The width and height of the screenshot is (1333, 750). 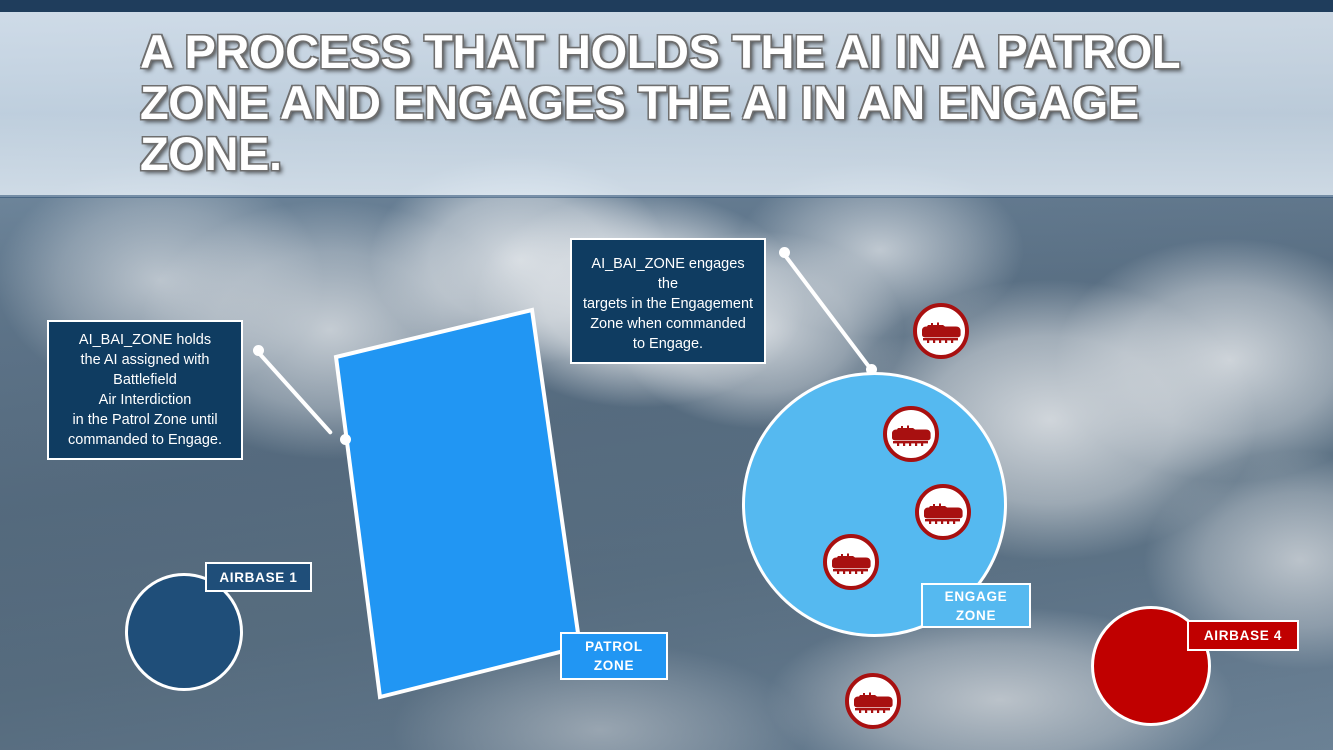 I want to click on callout-line: targets in the Engagement, so click(x=668, y=304).